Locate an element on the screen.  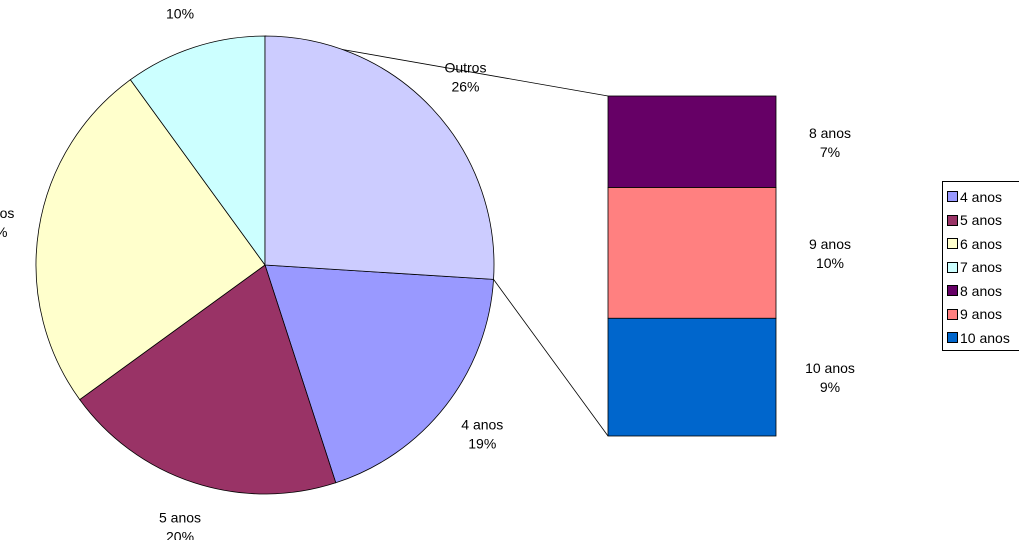
legend-item-4-anos: 4 anos is located at coordinates (983, 197).